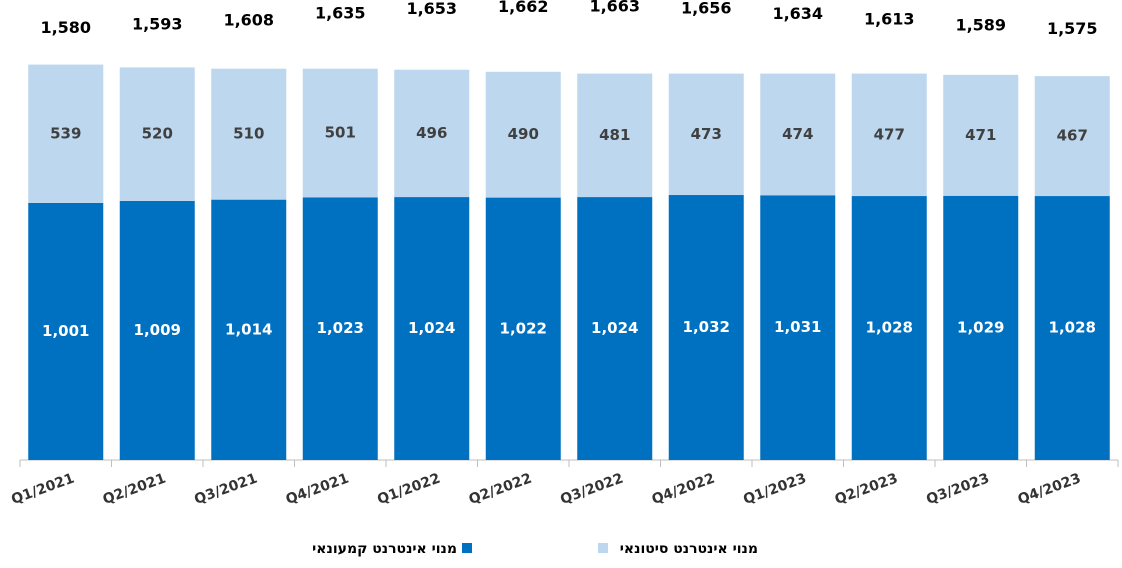  I want to click on value-label: 1,014, so click(248, 329).